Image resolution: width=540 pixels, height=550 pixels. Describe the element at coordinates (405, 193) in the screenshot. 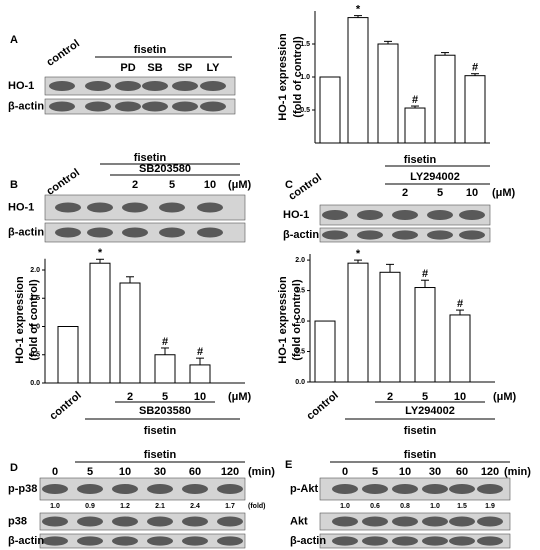

I see `lane-label: 2` at that location.